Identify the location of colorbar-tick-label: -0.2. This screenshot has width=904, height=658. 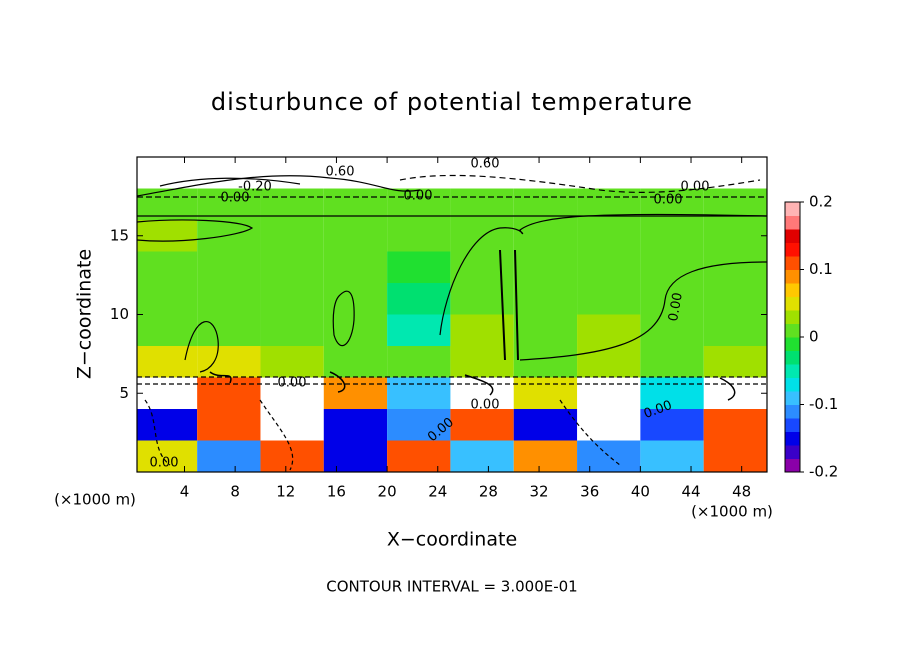
(823, 472).